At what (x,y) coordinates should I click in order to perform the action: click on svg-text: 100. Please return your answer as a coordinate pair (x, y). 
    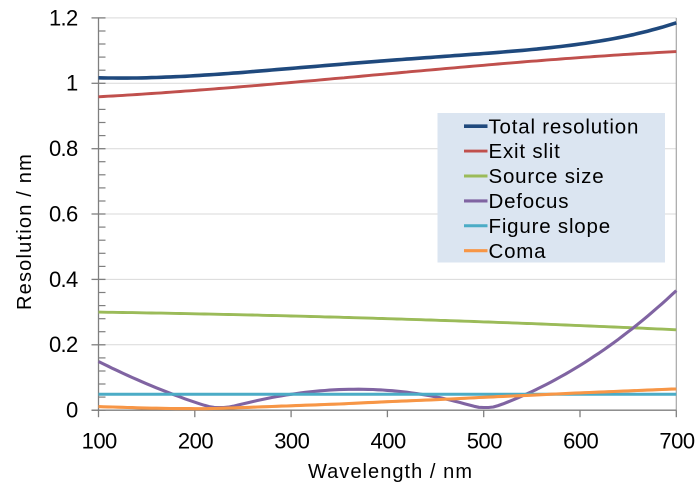
    Looking at the image, I should click on (99, 440).